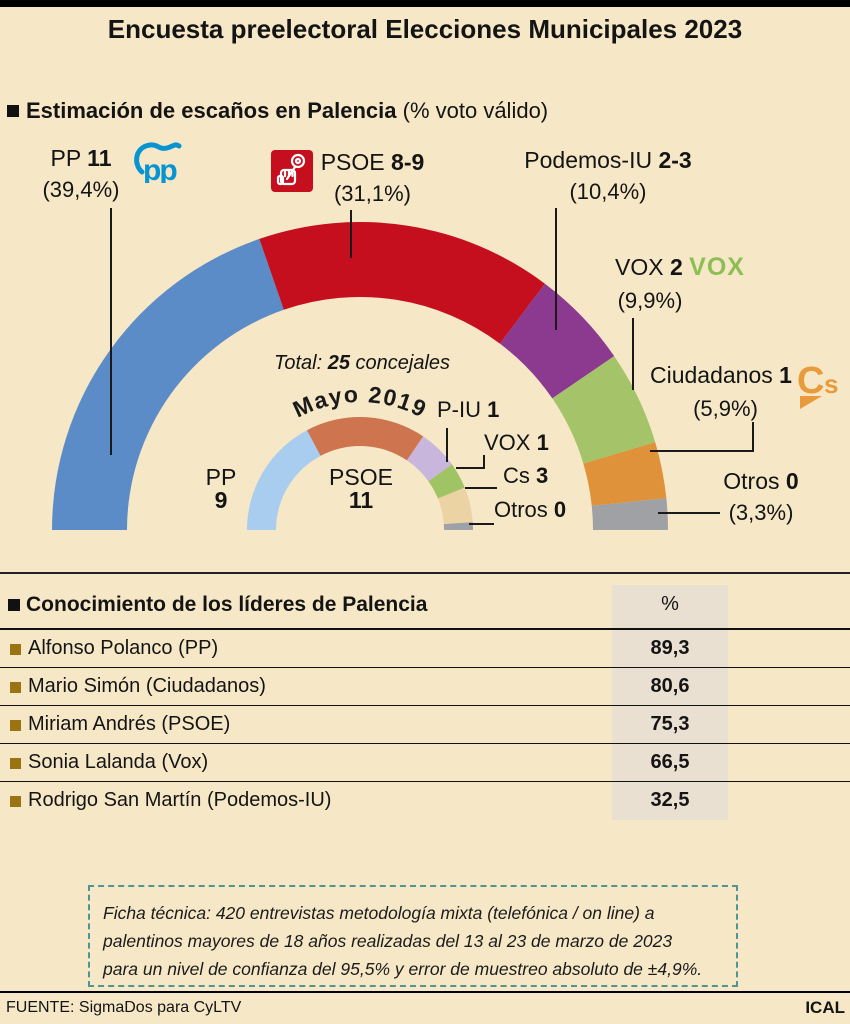 The height and width of the screenshot is (1024, 850). I want to click on svg-text: C, so click(810, 382).